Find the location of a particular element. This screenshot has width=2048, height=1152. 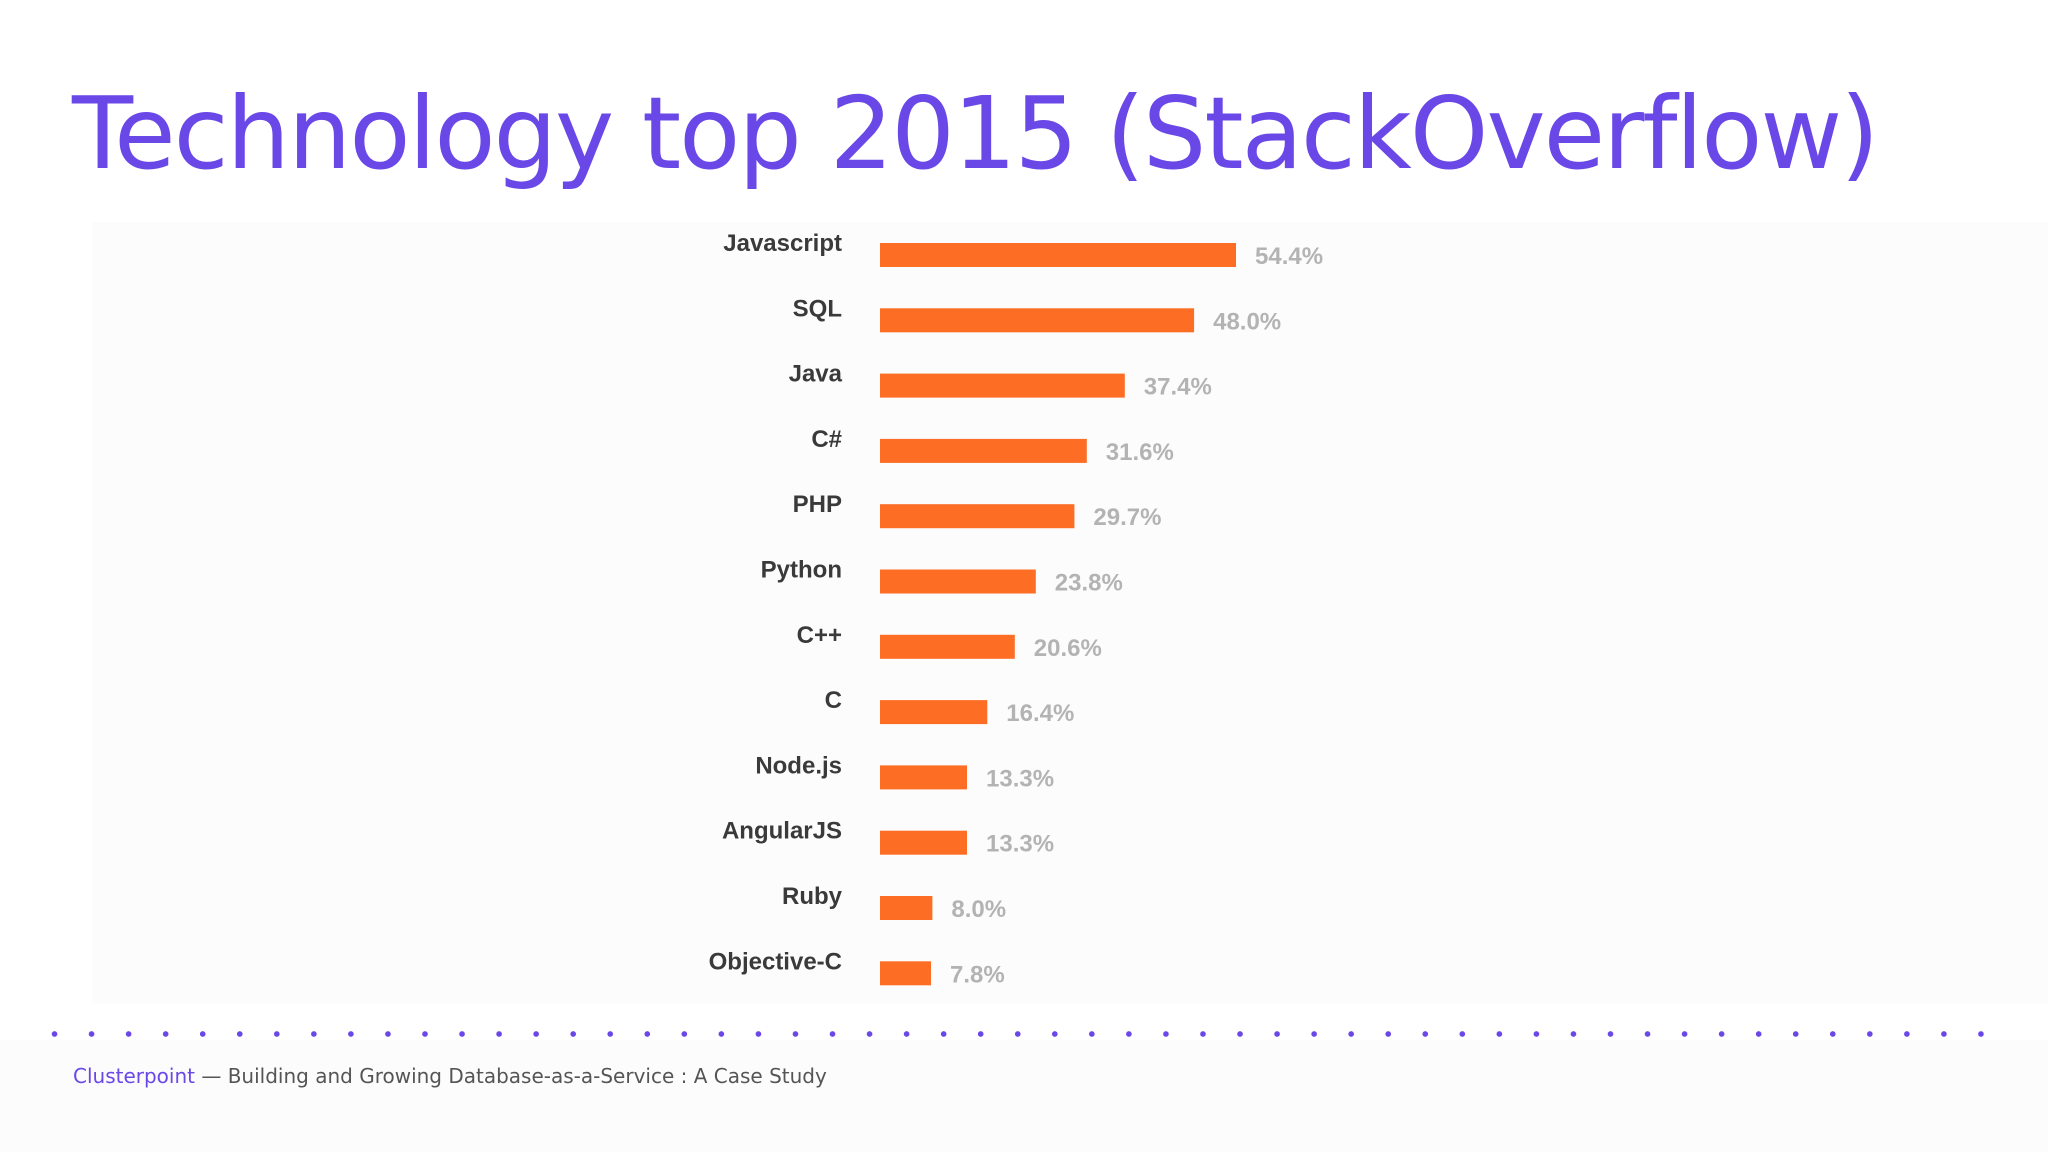

value-label-php: 29.7% is located at coordinates (1127, 517).